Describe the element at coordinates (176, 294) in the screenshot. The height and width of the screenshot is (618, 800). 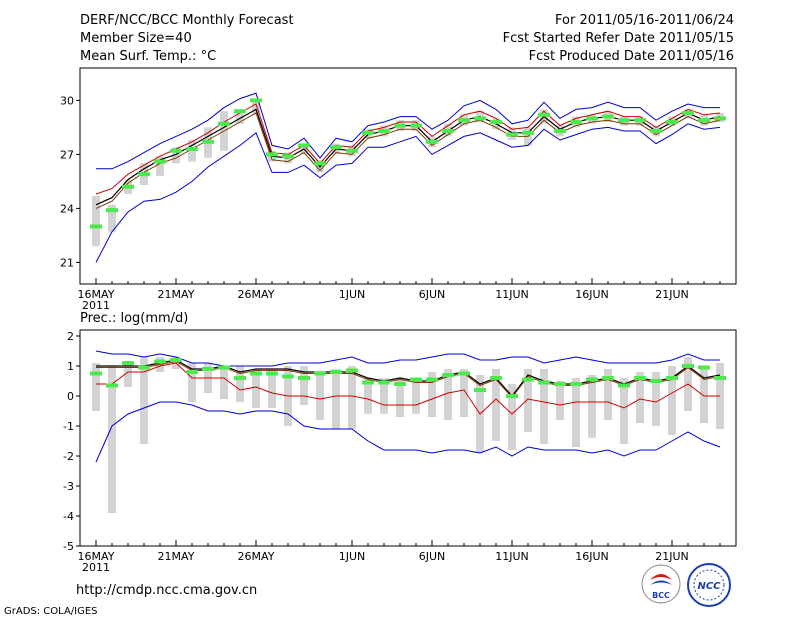
I see `temp-xtick-label: 21MAY` at that location.